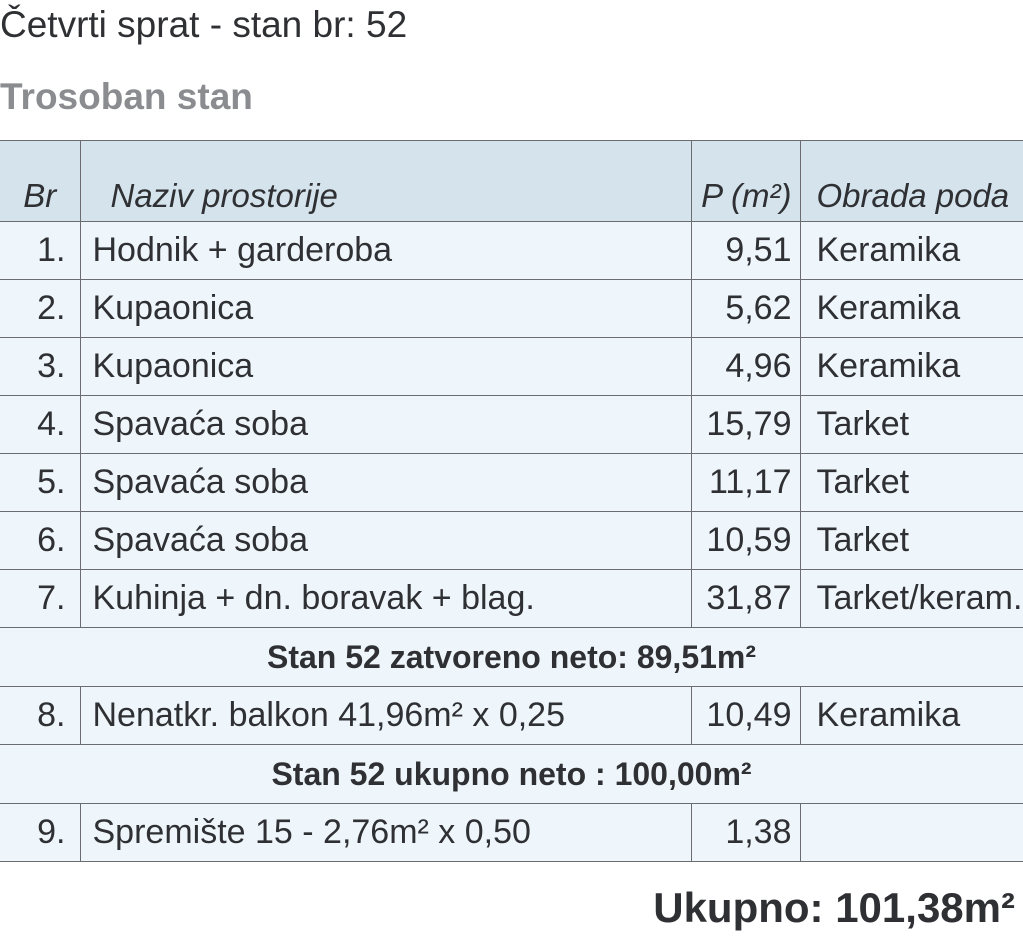  Describe the element at coordinates (40, 308) in the screenshot. I see `row-number: 2.` at that location.